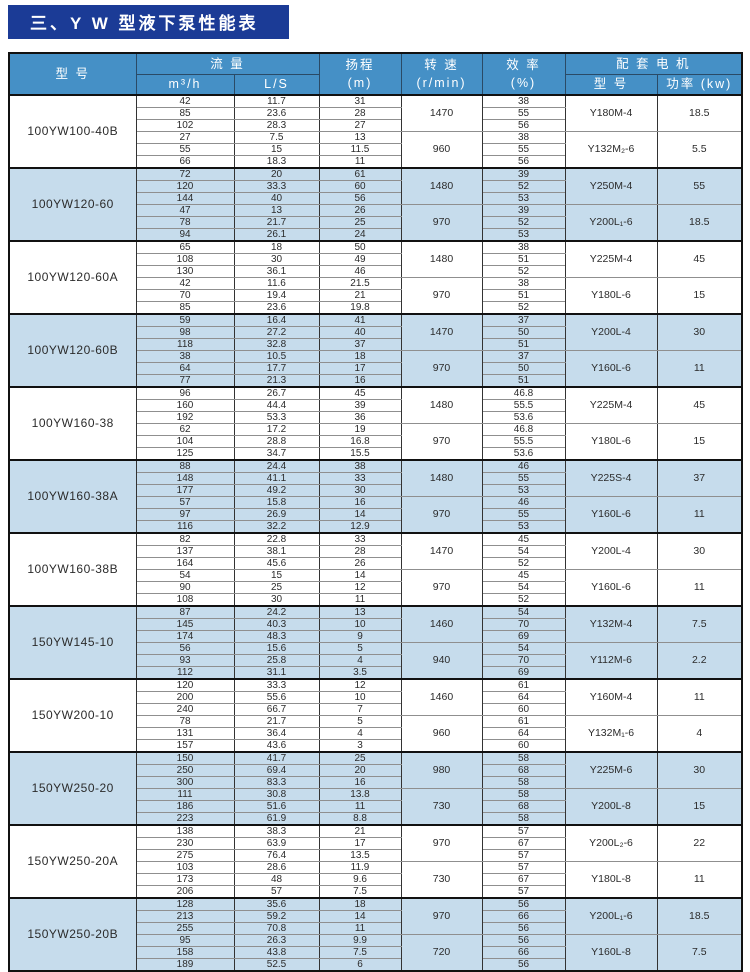 The width and height of the screenshot is (750, 972). Describe the element at coordinates (360, 429) in the screenshot. I see `head-cell: 19` at that location.